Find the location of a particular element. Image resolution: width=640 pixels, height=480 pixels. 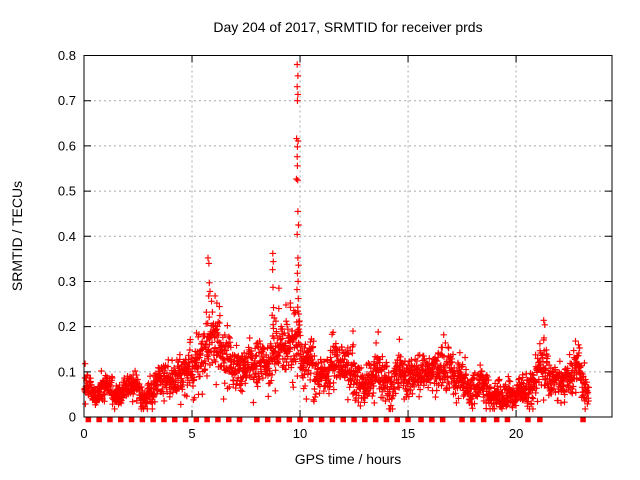

y-tick-label: 0.6 is located at coordinates (67, 145).